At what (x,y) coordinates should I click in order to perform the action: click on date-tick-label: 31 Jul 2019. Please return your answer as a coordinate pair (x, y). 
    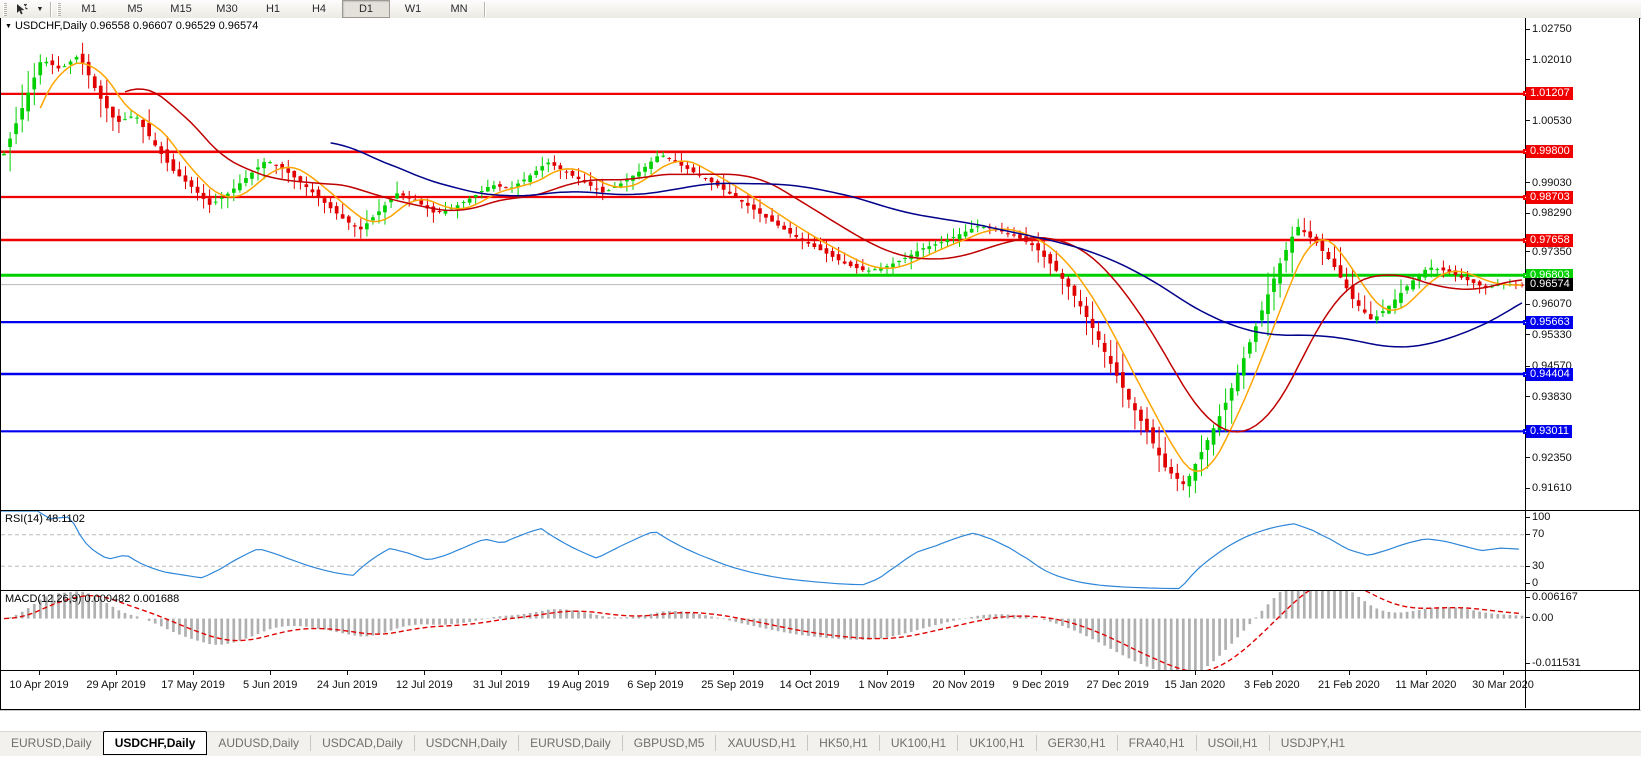
    Looking at the image, I should click on (501, 685).